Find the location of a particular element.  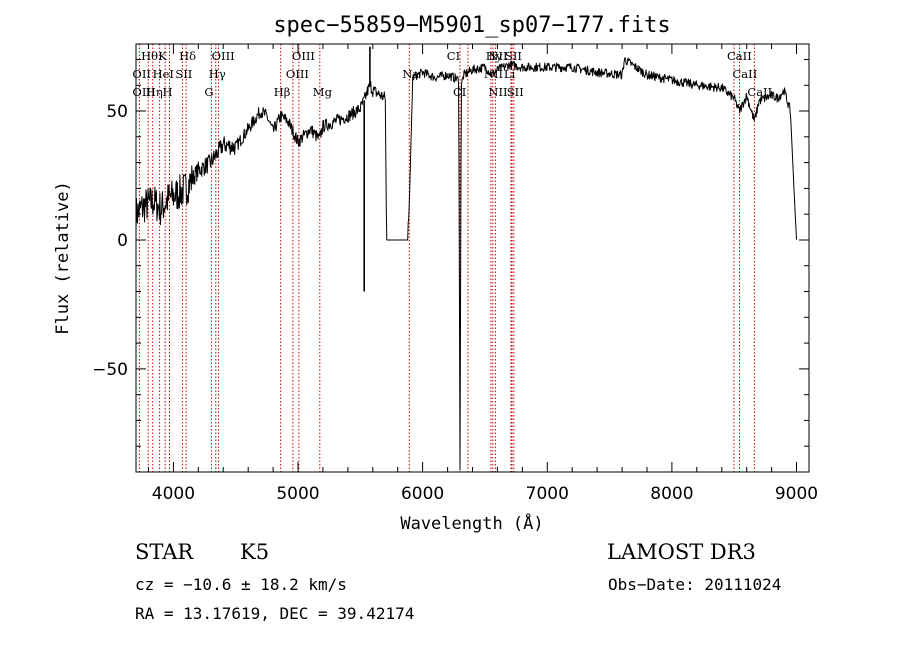

survey-name: LAMOST DR3 is located at coordinates (681, 552).